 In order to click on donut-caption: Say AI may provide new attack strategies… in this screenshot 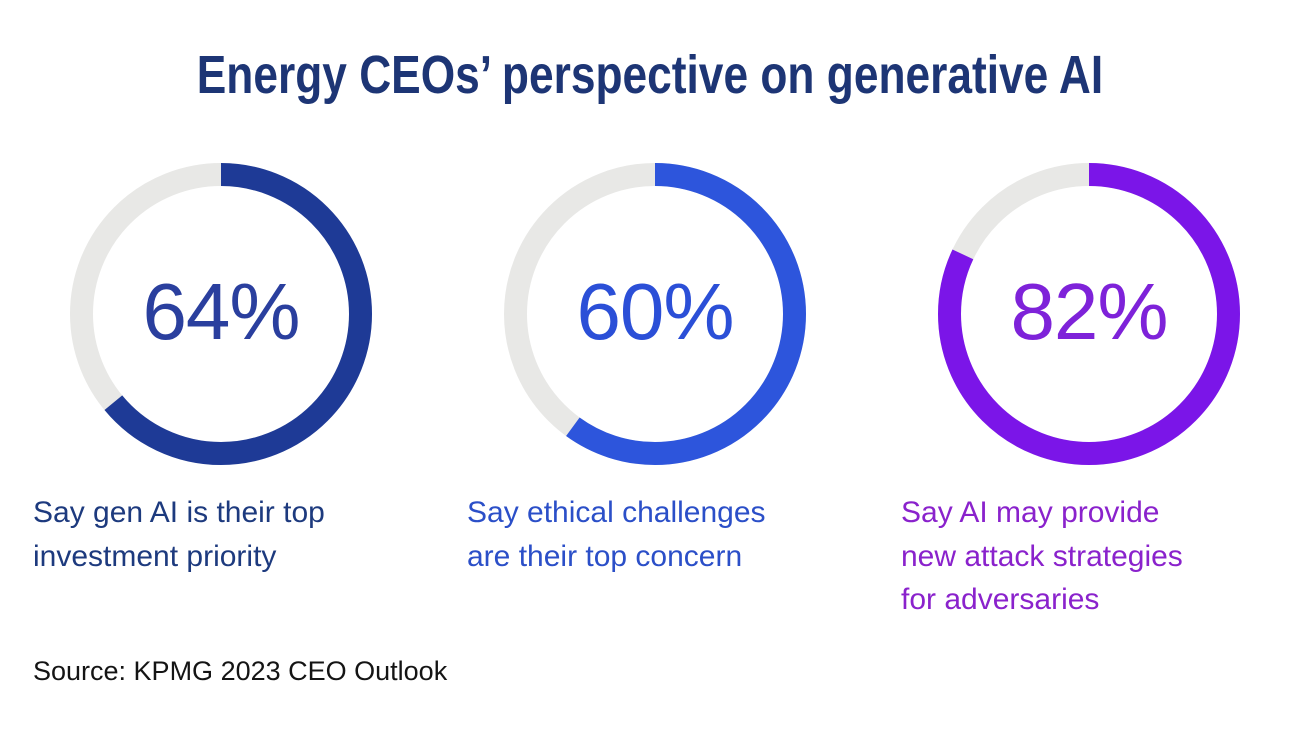, I will do `click(1042, 556)`.